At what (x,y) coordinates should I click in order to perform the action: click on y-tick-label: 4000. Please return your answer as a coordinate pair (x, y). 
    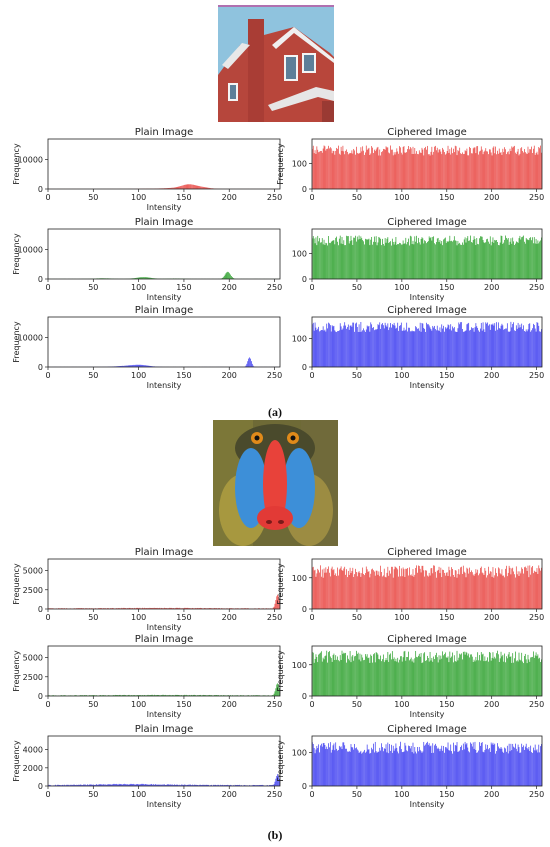
    Looking at the image, I should click on (33, 750).